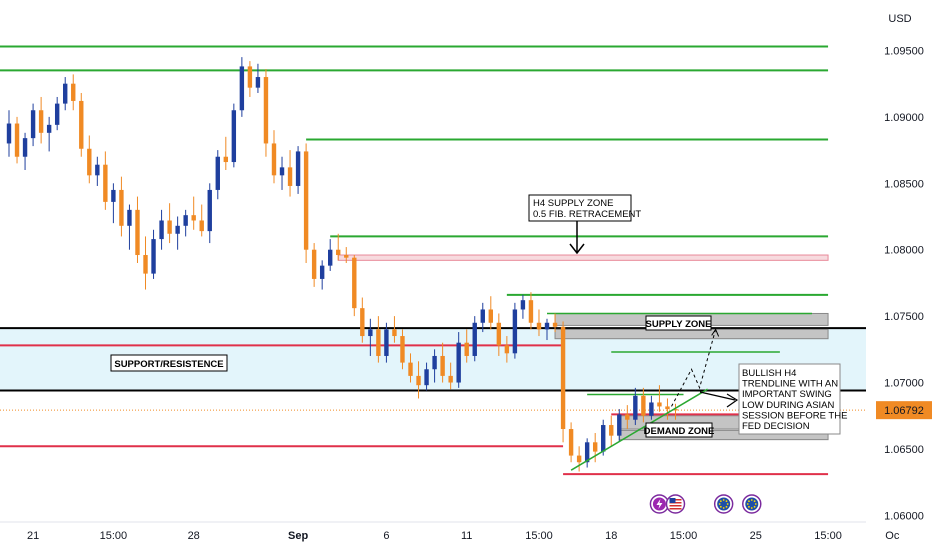 The height and width of the screenshot is (550, 932). I want to click on price-tick-5: 1.07000, so click(904, 384).